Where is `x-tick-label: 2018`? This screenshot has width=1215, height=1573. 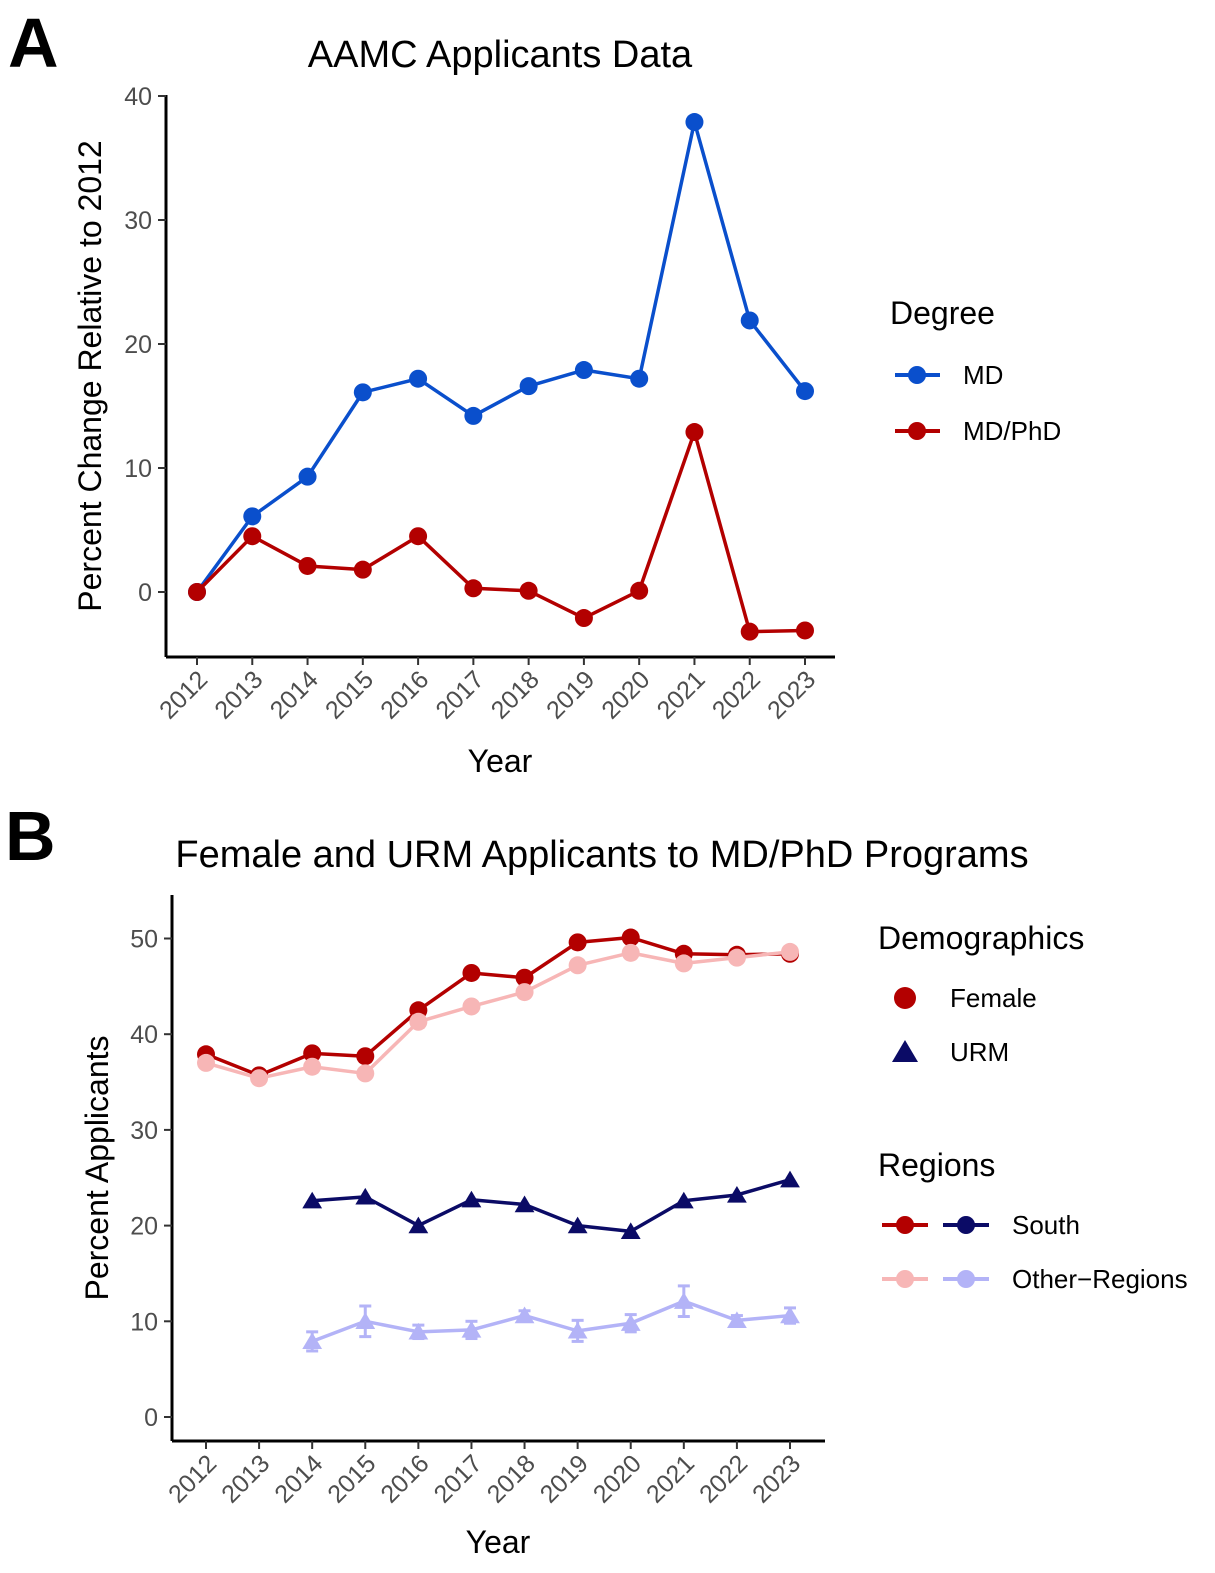 x-tick-label: 2018 is located at coordinates (511, 1478).